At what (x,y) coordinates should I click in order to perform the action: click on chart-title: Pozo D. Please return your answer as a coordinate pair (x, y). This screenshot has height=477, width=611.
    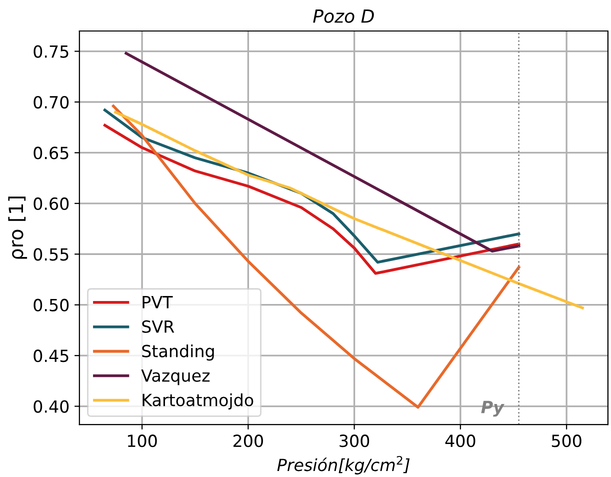
    Looking at the image, I should click on (343, 16).